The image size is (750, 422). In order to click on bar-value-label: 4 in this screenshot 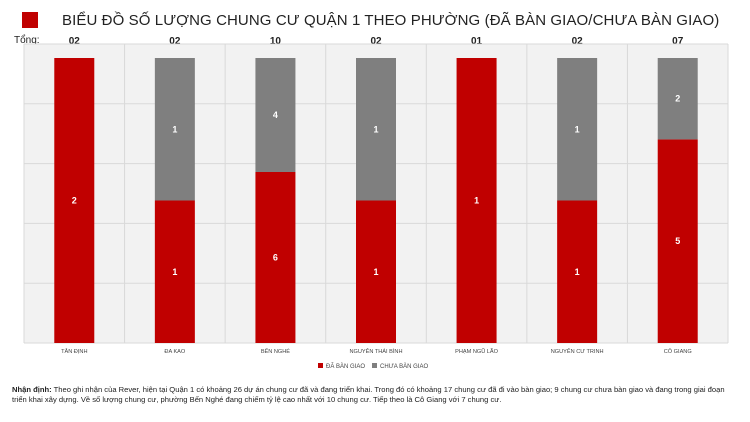, I will do `click(275, 115)`.